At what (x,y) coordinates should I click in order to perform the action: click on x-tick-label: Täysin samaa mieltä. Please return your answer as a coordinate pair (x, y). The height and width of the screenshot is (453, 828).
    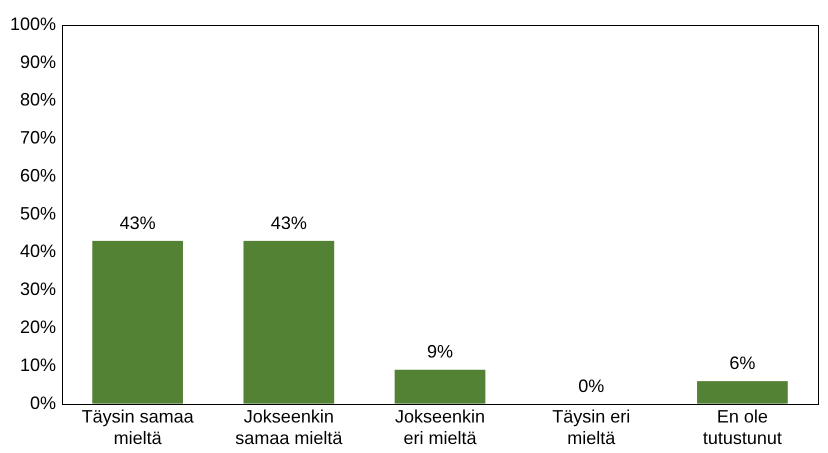
    Looking at the image, I should click on (138, 427).